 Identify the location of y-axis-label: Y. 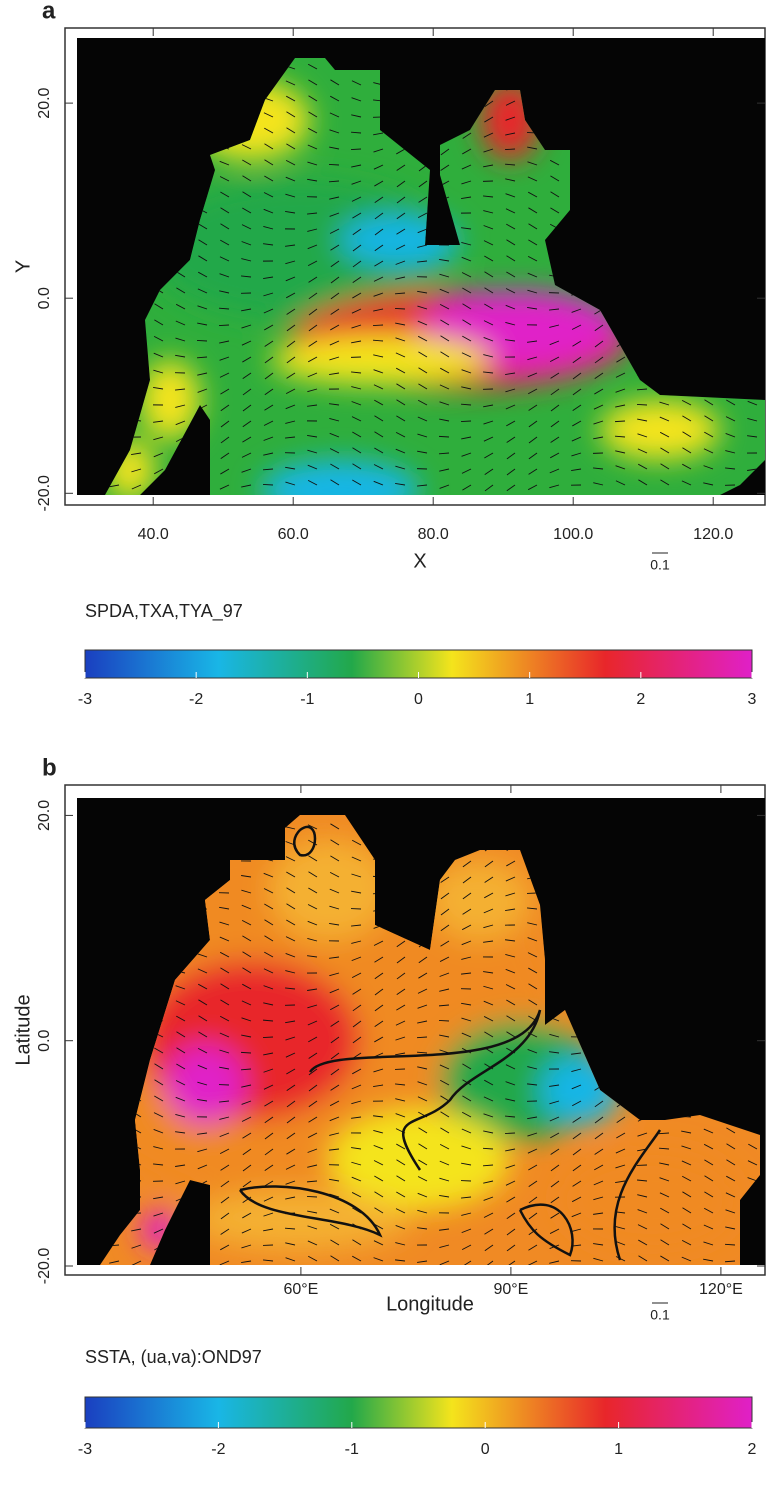
(23, 266).